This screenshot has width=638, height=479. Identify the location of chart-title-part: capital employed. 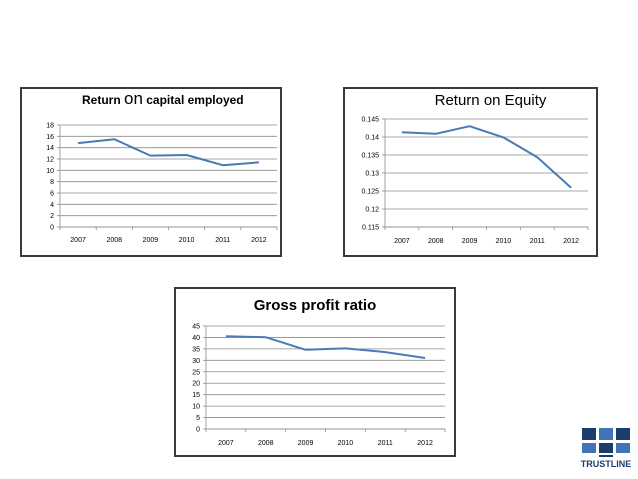
(193, 100).